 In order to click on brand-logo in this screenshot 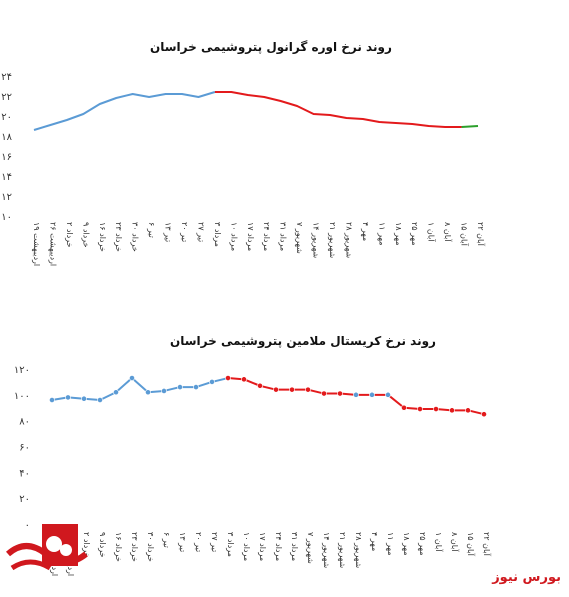, I will do `click(47, 547)`.